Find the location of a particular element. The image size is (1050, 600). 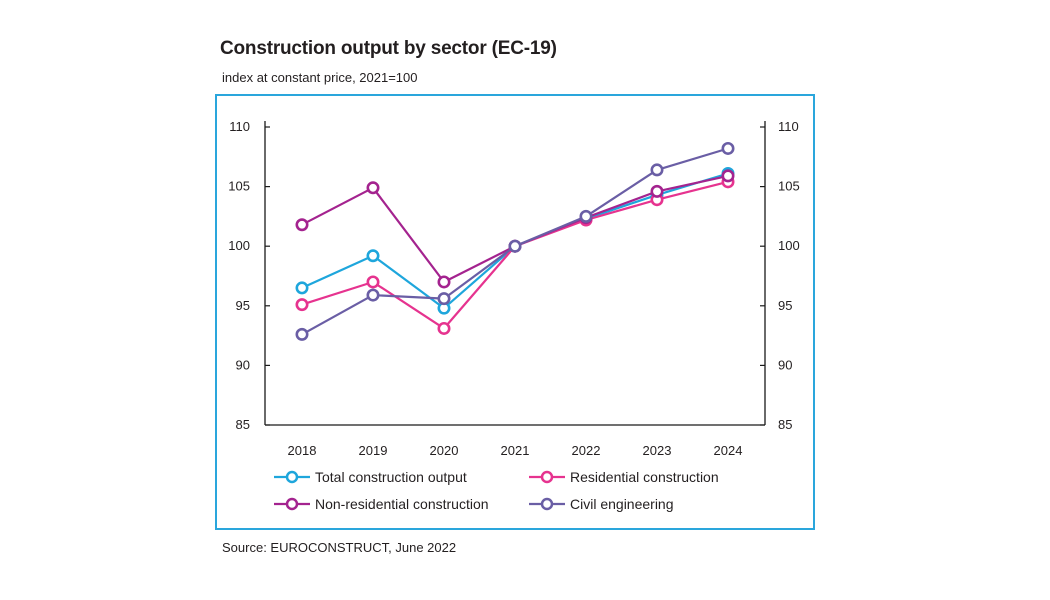

x-tick-label: 2021 is located at coordinates (515, 450).